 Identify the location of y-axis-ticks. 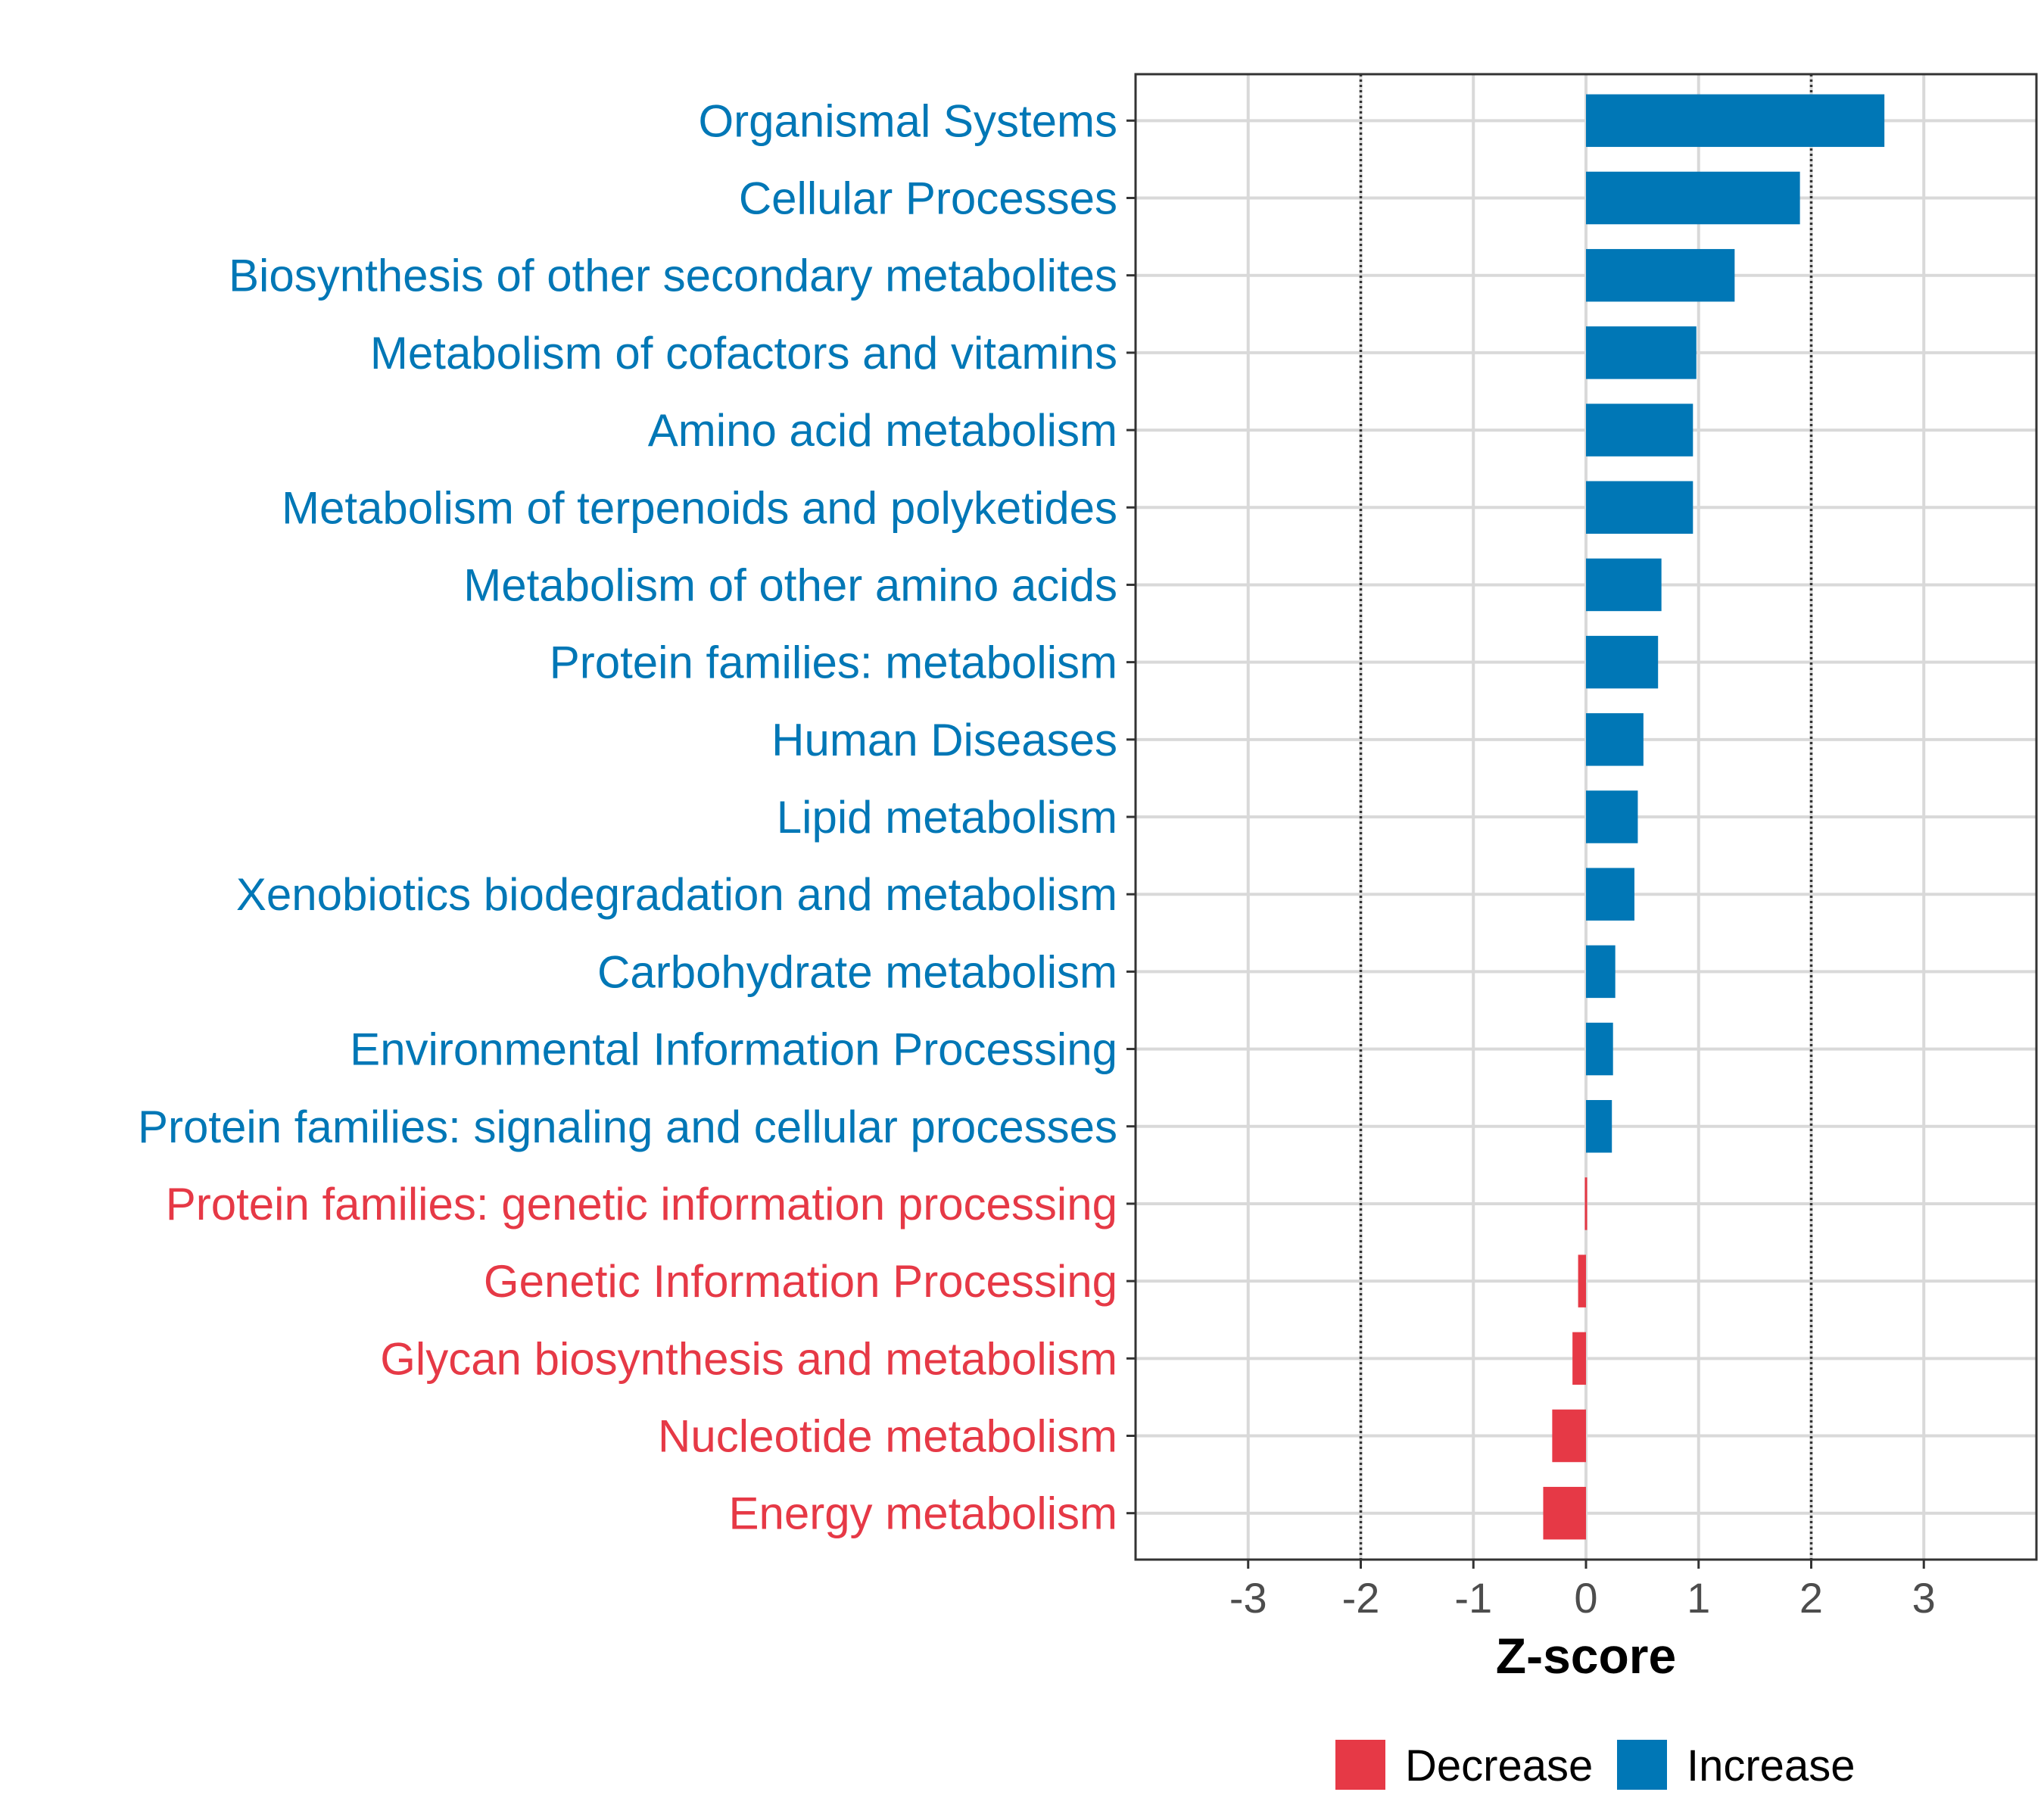
(1131, 817).